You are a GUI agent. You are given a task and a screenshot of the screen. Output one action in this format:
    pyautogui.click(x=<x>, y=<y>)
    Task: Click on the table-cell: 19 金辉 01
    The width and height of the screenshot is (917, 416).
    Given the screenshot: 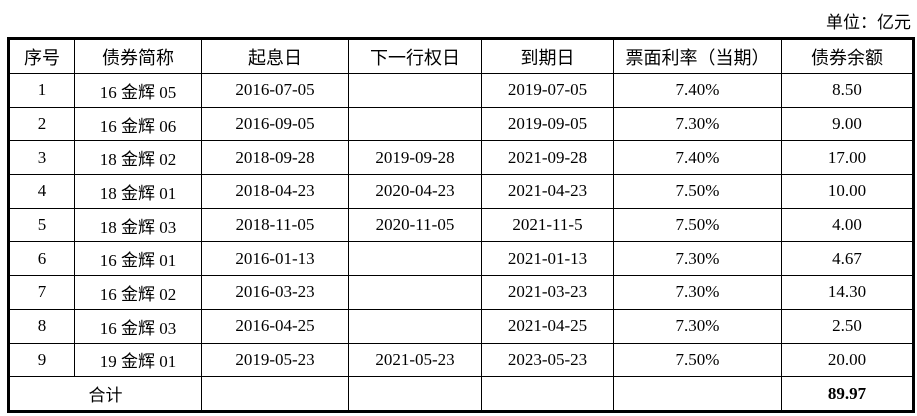 What is the action you would take?
    pyautogui.click(x=138, y=360)
    